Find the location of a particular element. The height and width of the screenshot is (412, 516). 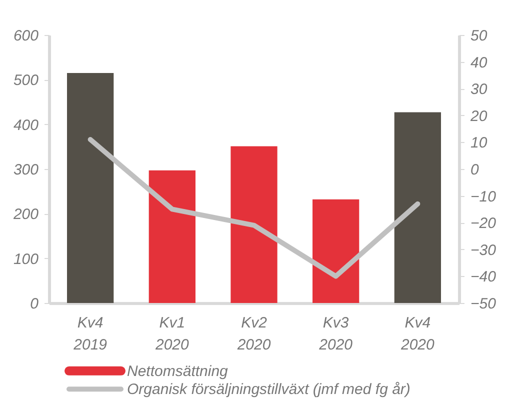

legend-label: Organisk försäljningstillväxt (jmf med fg år) is located at coordinates (268, 389).